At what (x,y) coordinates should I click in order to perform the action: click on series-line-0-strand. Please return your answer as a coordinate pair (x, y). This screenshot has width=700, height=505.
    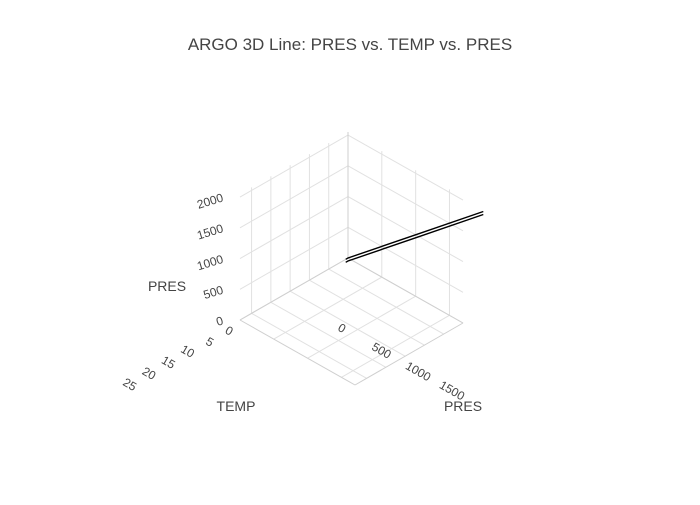
    Looking at the image, I should click on (414, 238).